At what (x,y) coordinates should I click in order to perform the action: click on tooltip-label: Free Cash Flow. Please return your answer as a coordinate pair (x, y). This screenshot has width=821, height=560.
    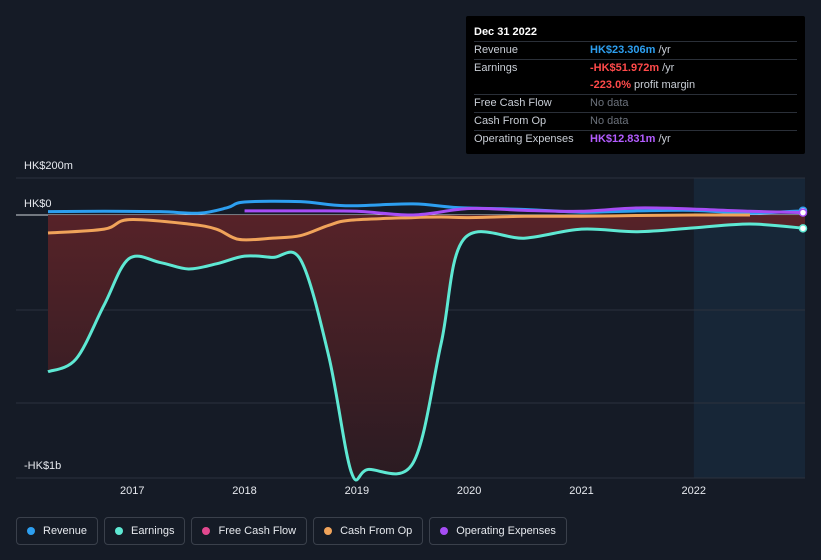
    Looking at the image, I should click on (513, 103).